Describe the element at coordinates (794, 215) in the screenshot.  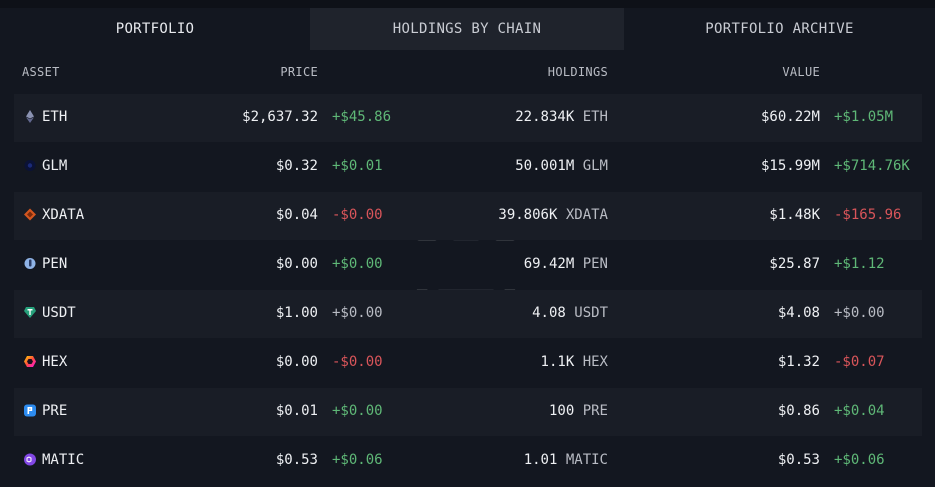
I see `asset-value: $1.48K` at that location.